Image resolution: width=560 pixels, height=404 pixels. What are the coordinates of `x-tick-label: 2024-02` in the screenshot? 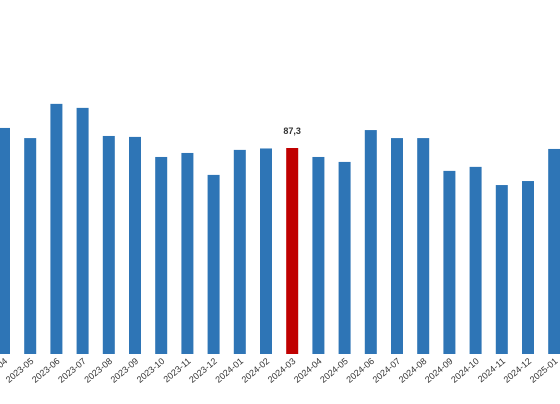 It's located at (256, 370).